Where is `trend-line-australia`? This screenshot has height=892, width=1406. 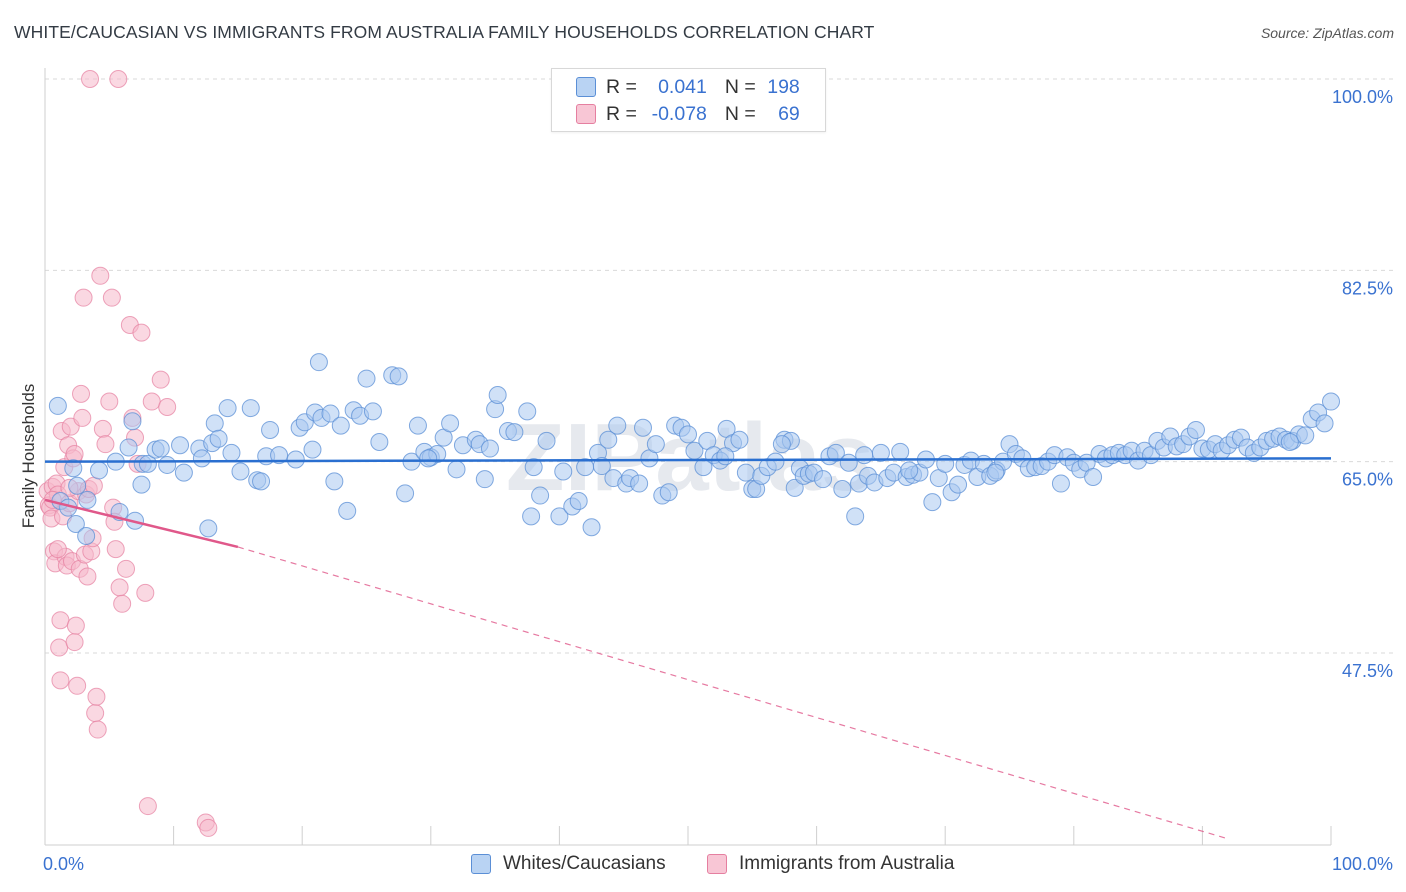 trend-line-australia is located at coordinates (141, 523).